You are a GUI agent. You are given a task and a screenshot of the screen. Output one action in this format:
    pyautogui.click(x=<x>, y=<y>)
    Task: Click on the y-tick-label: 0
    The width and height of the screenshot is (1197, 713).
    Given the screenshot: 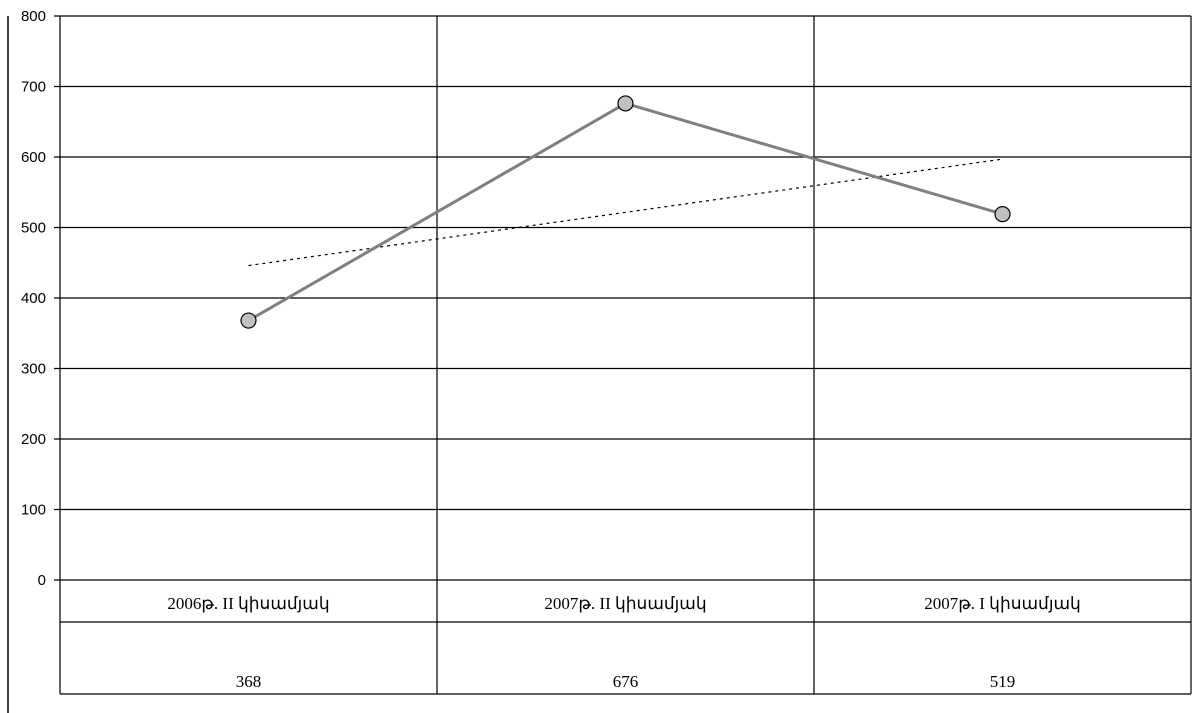 What is the action you would take?
    pyautogui.click(x=42, y=580)
    